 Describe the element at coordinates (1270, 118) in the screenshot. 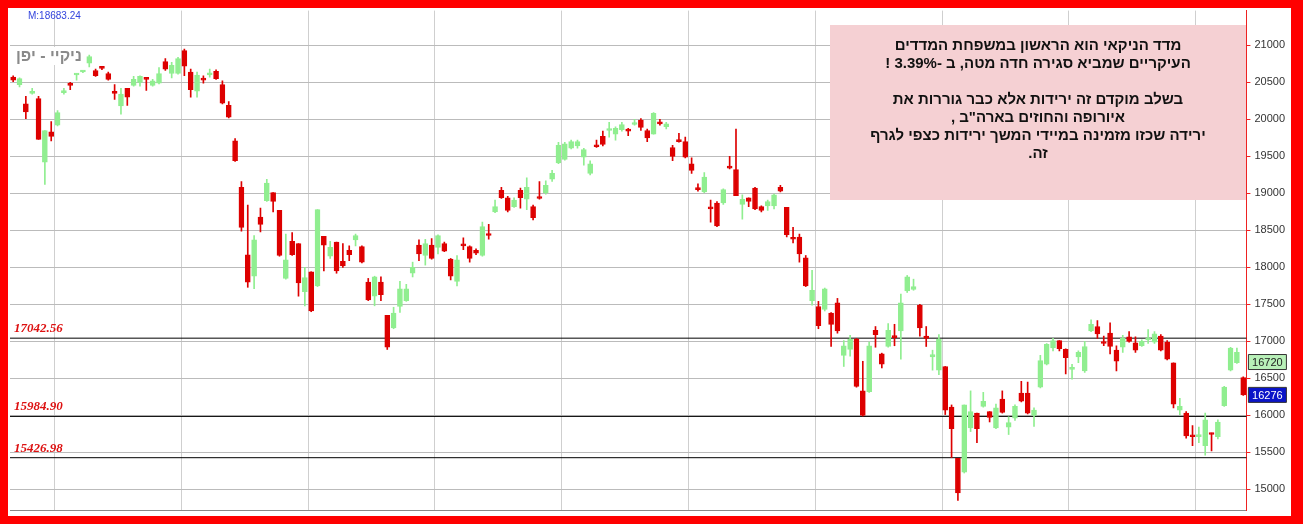

I see `y-tick-label: 20000` at that location.